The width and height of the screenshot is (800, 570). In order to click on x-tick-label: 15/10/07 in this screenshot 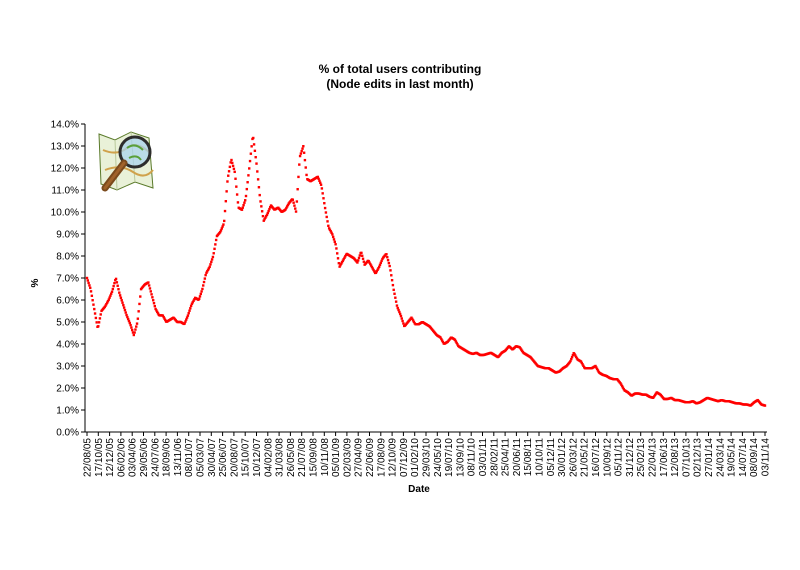, I will do `click(246, 457)`.